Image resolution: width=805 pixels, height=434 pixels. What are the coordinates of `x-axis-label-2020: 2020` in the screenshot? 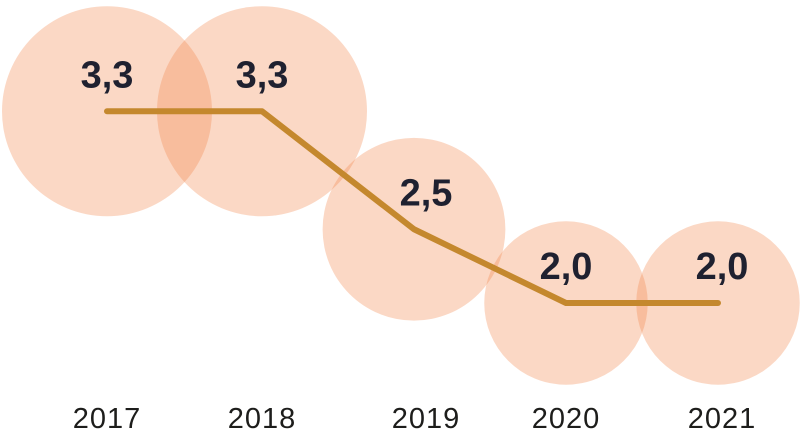 It's located at (566, 418).